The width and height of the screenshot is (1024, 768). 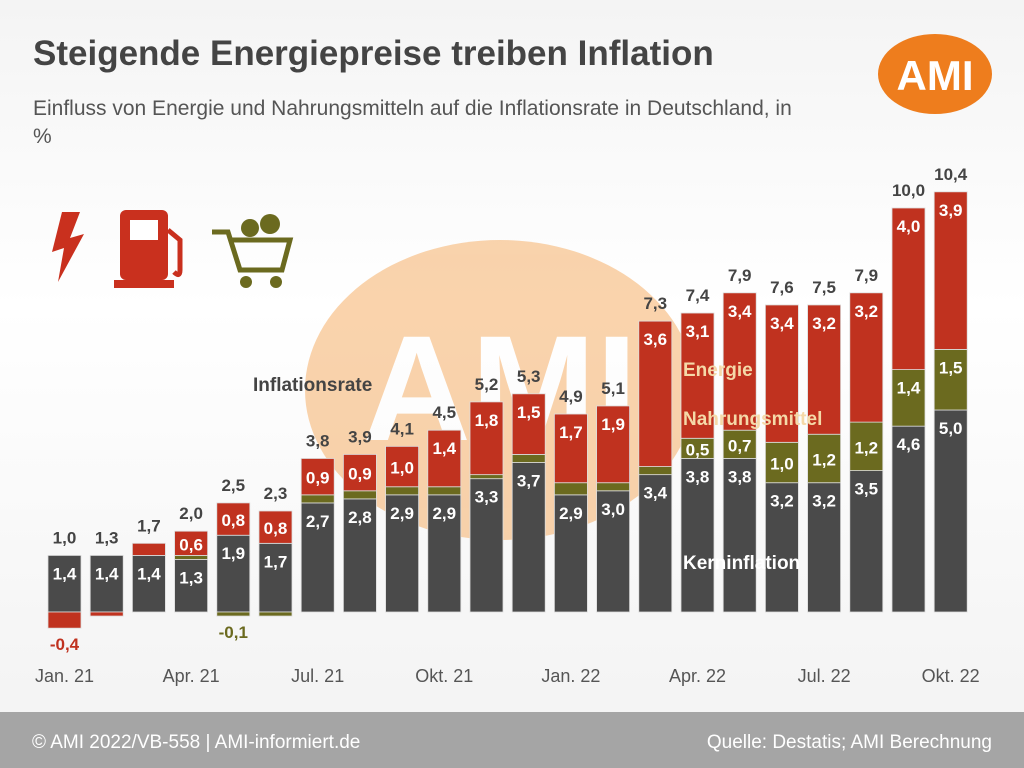 I want to click on label-energie: 3,2, so click(x=824, y=323).